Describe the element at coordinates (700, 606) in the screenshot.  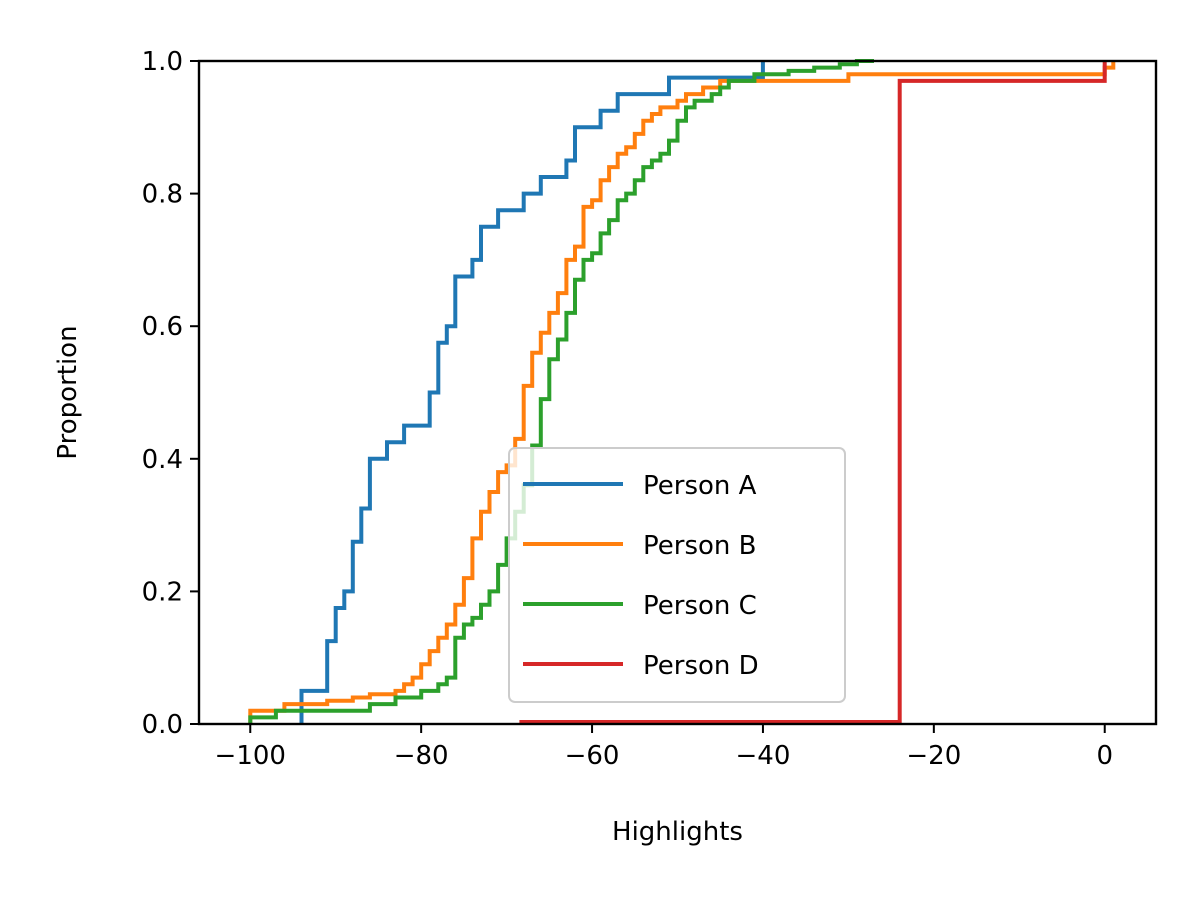
I see `legend-label: Person C` at that location.